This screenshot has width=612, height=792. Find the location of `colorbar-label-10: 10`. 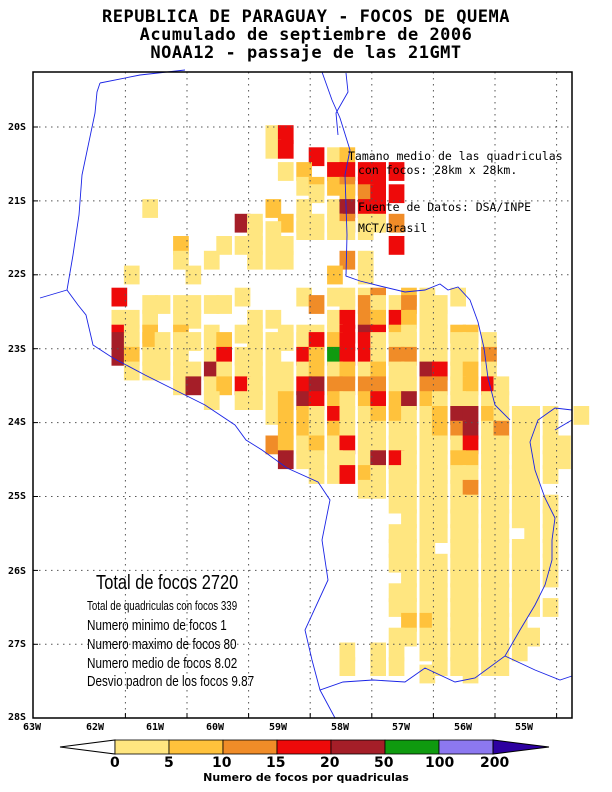

colorbar-label-10: 10 is located at coordinates (222, 763).